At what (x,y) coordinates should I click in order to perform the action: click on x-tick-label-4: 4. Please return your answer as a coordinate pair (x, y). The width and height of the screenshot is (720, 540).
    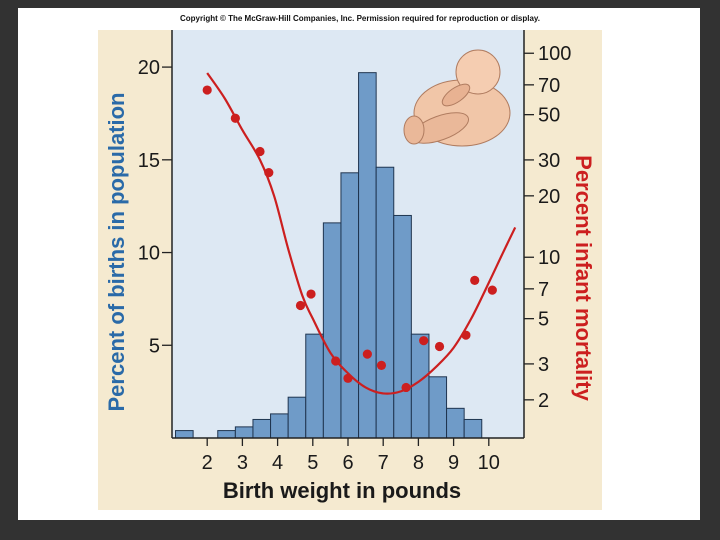
    Looking at the image, I should click on (277, 463).